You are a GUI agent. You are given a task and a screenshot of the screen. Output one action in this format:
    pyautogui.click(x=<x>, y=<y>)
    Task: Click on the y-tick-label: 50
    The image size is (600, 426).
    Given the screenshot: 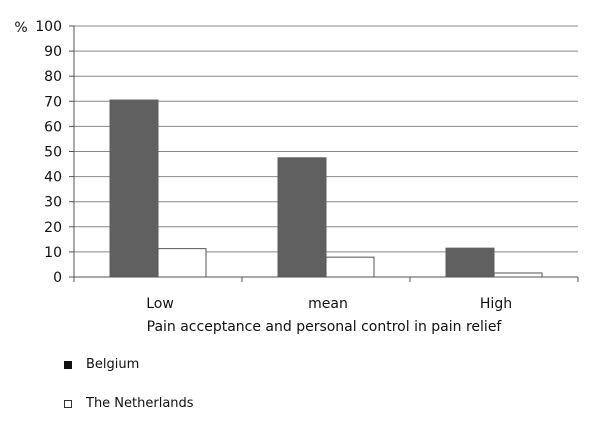 What is the action you would take?
    pyautogui.click(x=53, y=153)
    